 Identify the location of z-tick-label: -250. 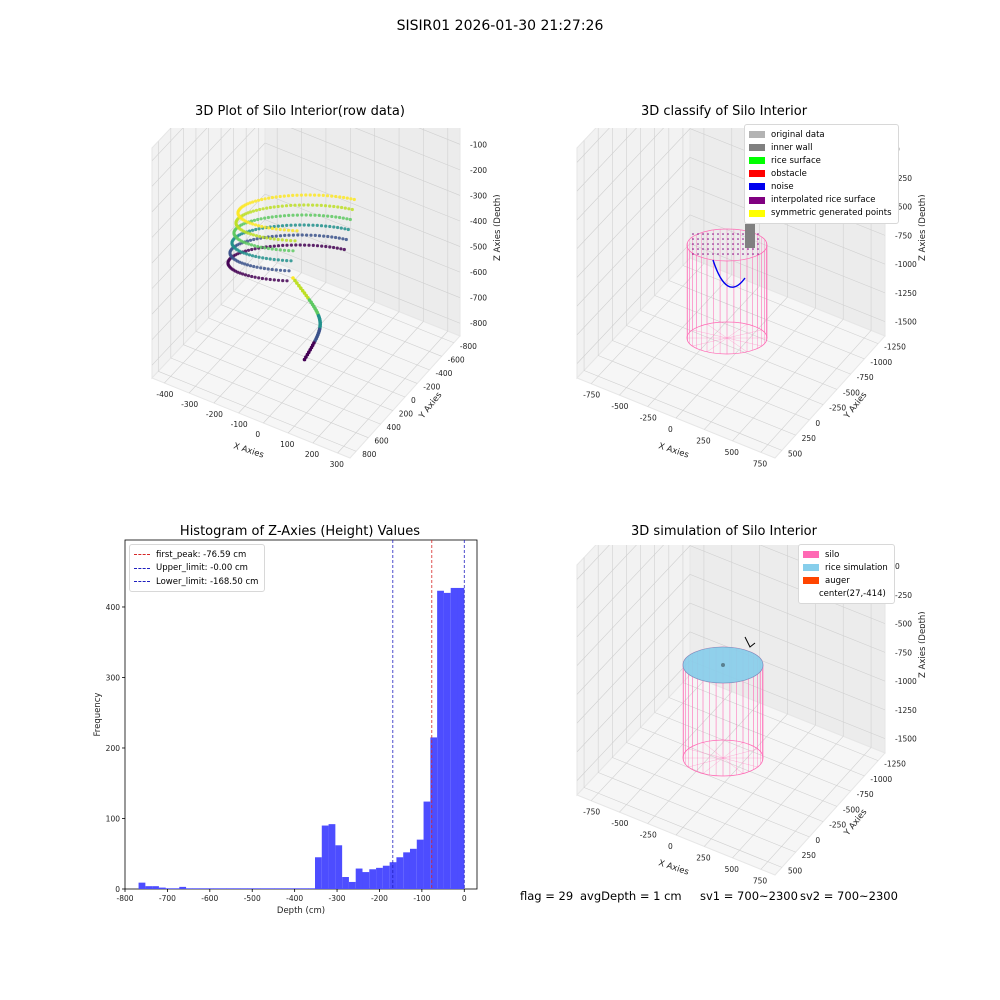
(903, 178).